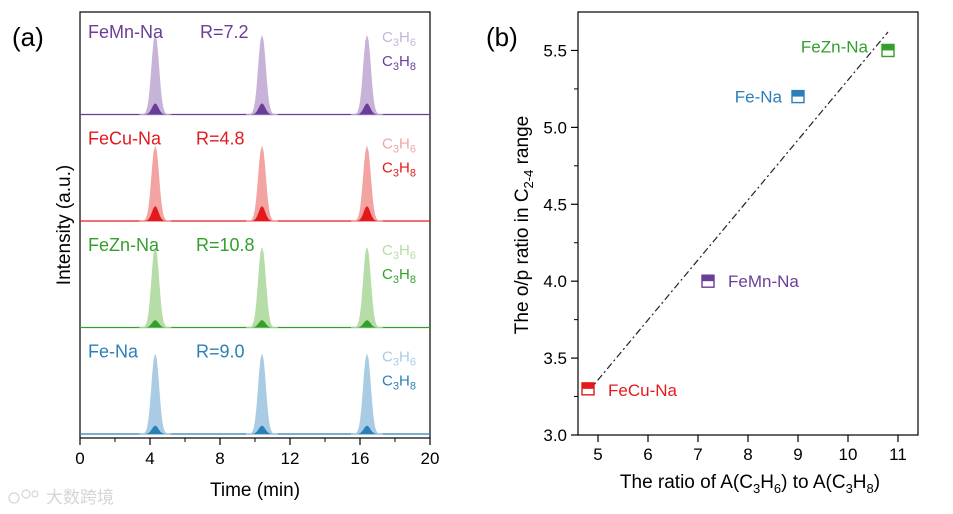 This screenshot has height=514, width=953. What do you see at coordinates (643, 390) in the screenshot?
I see `point-label: FeCu-Na` at bounding box center [643, 390].